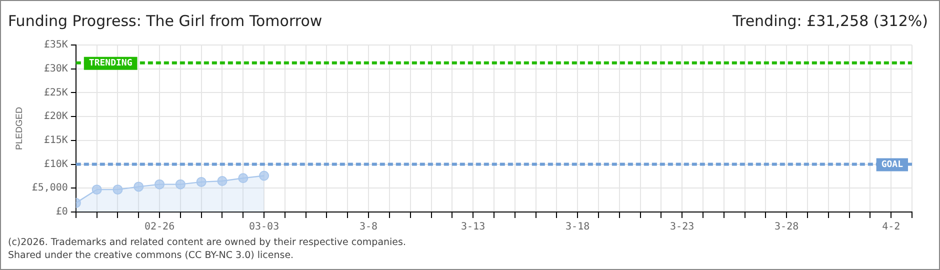  I want to click on y-tick-label: £15K, so click(56, 140).